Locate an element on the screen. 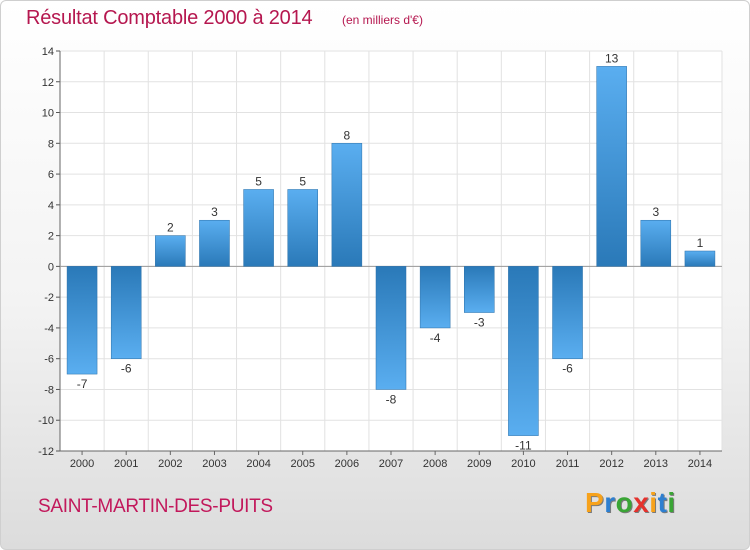 The width and height of the screenshot is (750, 550). logo-letter: x is located at coordinates (641, 502).